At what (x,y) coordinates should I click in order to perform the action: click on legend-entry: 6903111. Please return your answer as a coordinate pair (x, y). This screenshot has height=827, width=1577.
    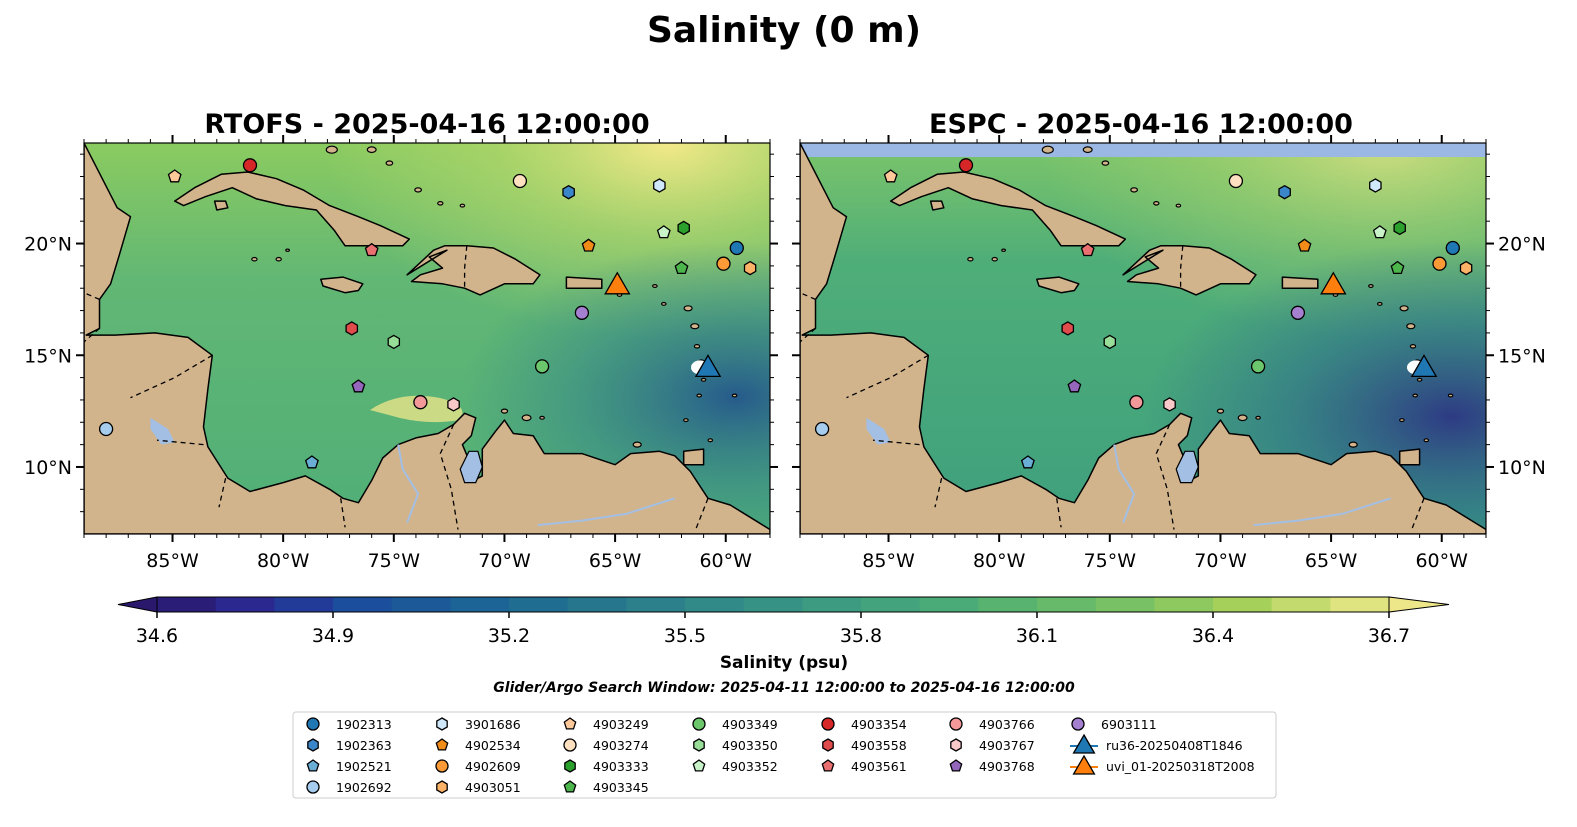
    Looking at the image, I should click on (1129, 724).